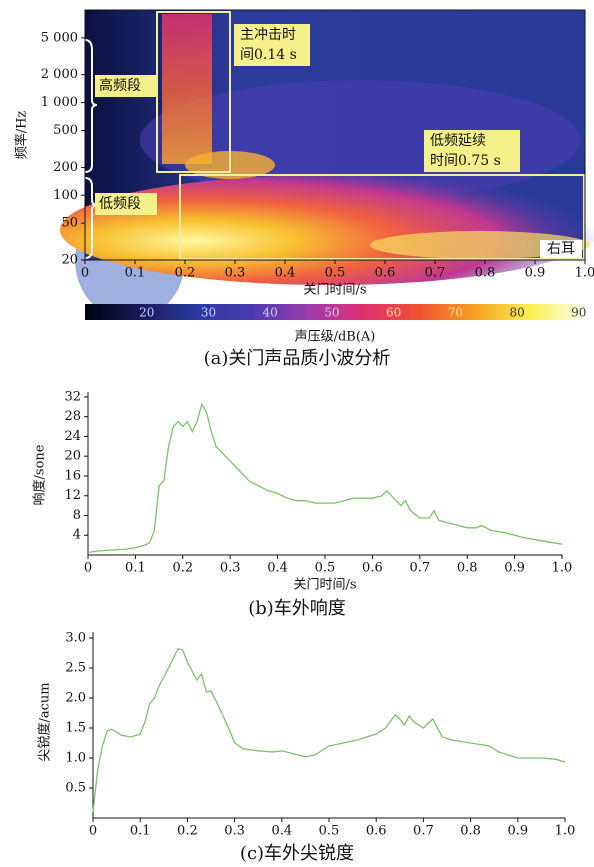 This screenshot has width=594, height=867. What do you see at coordinates (75, 728) in the screenshot?
I see `y-tick-label: 1.5` at bounding box center [75, 728].